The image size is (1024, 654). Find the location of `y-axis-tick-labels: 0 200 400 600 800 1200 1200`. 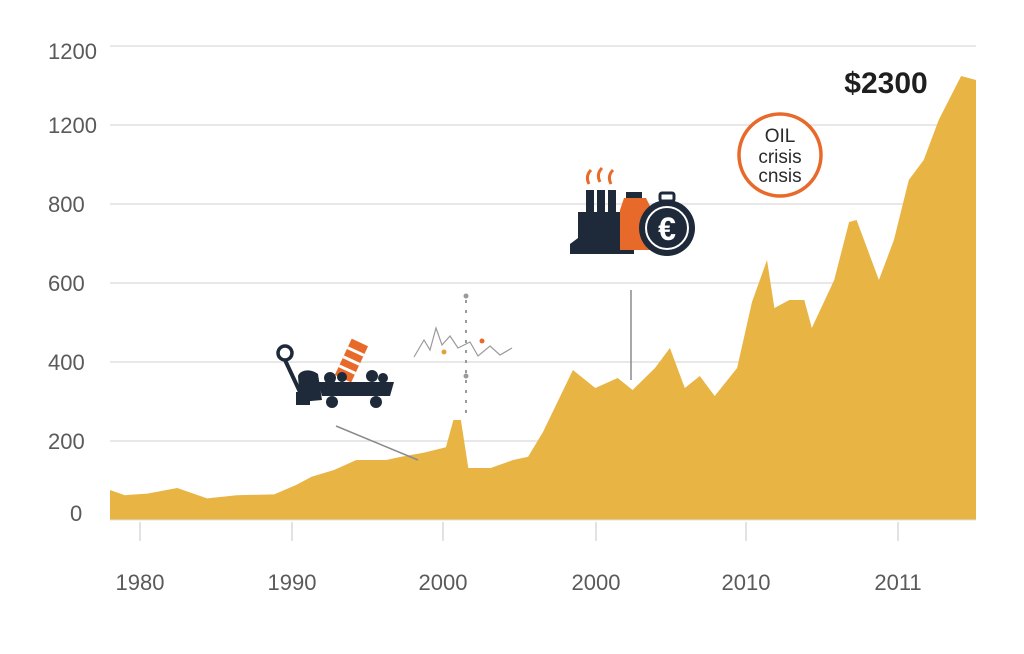

y-axis-tick-labels: 0 200 400 600 800 1200 1200 is located at coordinates (72, 282).